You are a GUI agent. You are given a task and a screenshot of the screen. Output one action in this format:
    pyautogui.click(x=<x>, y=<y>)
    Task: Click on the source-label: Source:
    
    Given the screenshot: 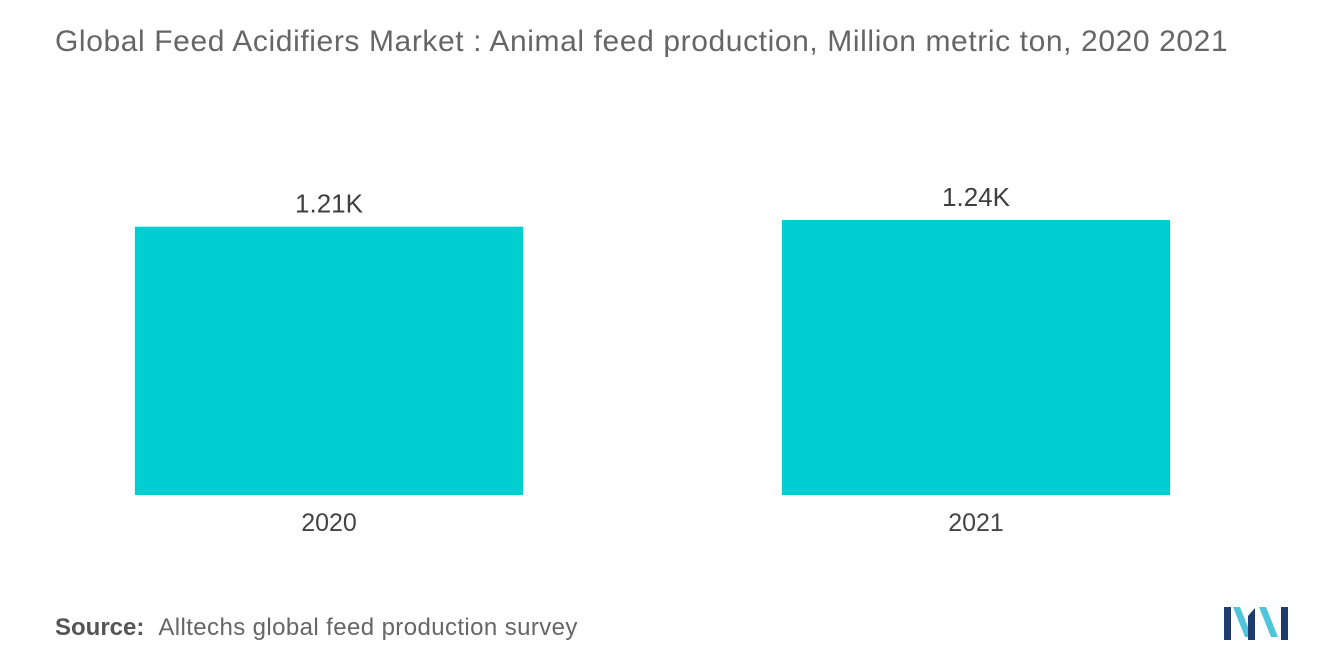 What is the action you would take?
    pyautogui.click(x=100, y=627)
    